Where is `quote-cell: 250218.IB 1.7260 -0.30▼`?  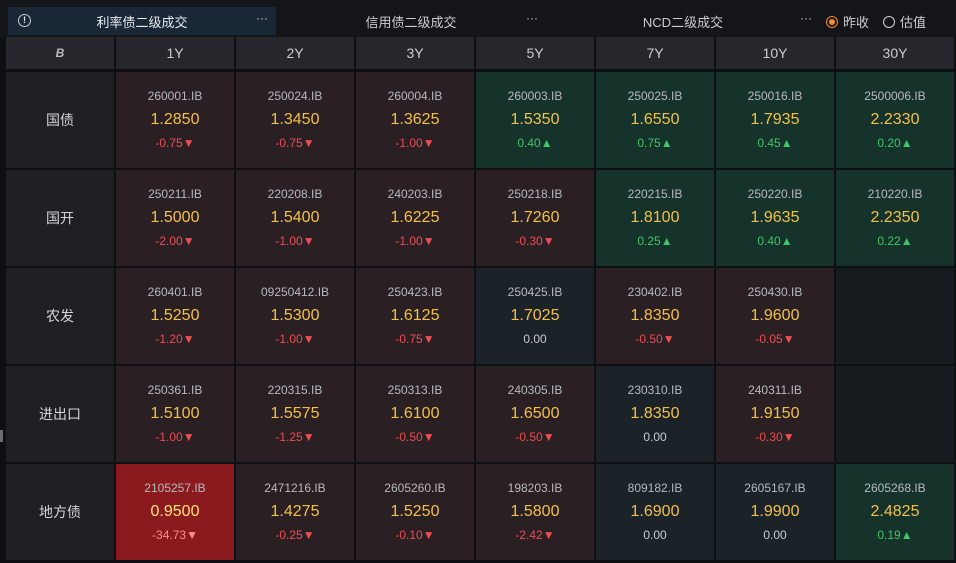
quote-cell: 250218.IB 1.7260 -0.30▼ is located at coordinates (535, 218).